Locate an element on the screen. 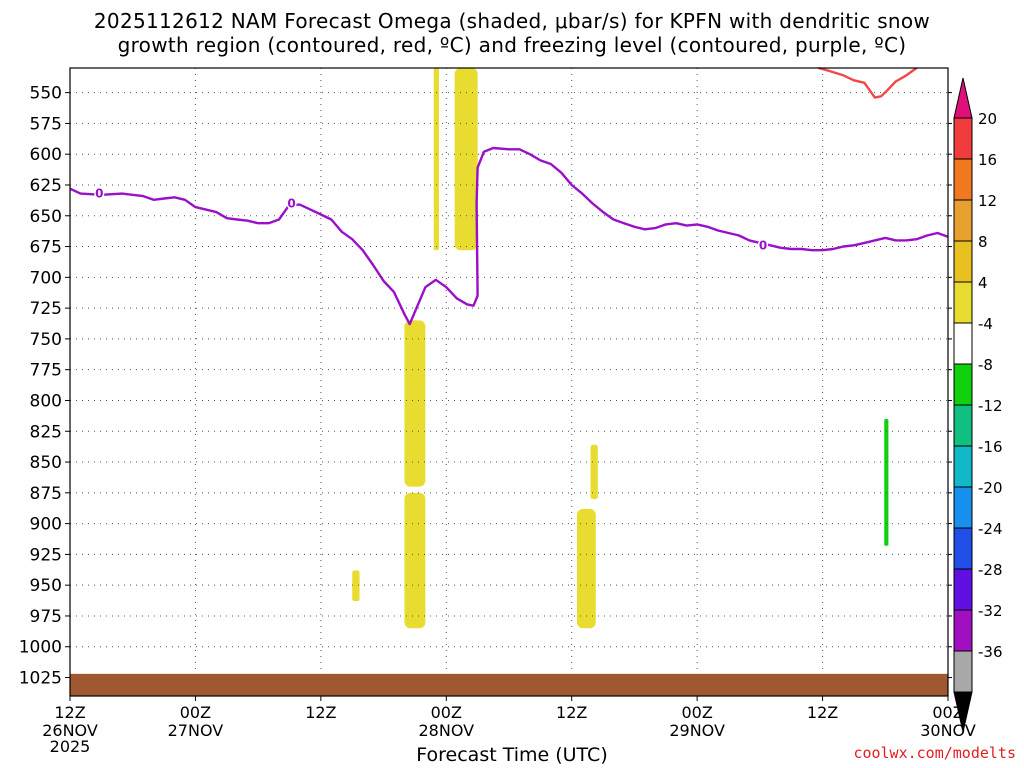 Image resolution: width=1024 pixels, height=768 pixels. y-tick-label: 700 is located at coordinates (46, 278).